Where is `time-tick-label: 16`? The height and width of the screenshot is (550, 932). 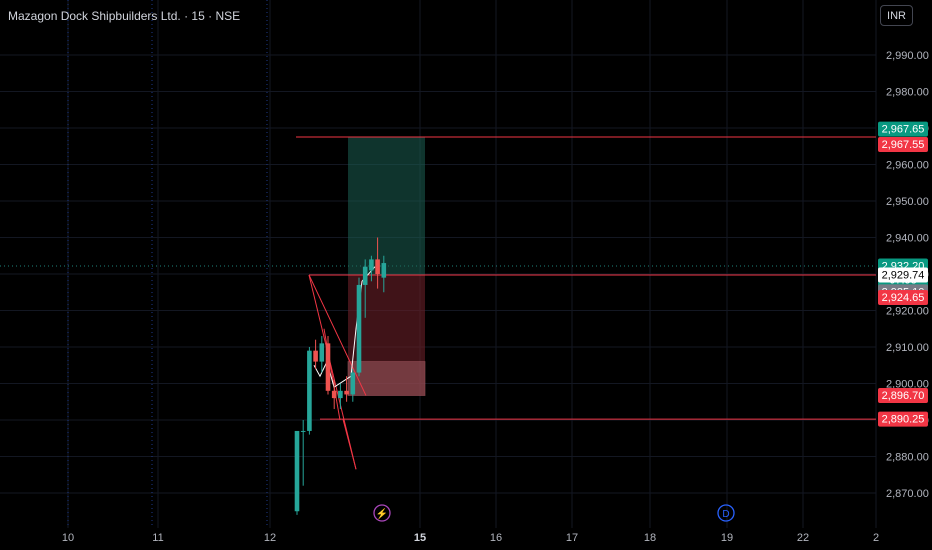
time-tick-label: 16 is located at coordinates (496, 538).